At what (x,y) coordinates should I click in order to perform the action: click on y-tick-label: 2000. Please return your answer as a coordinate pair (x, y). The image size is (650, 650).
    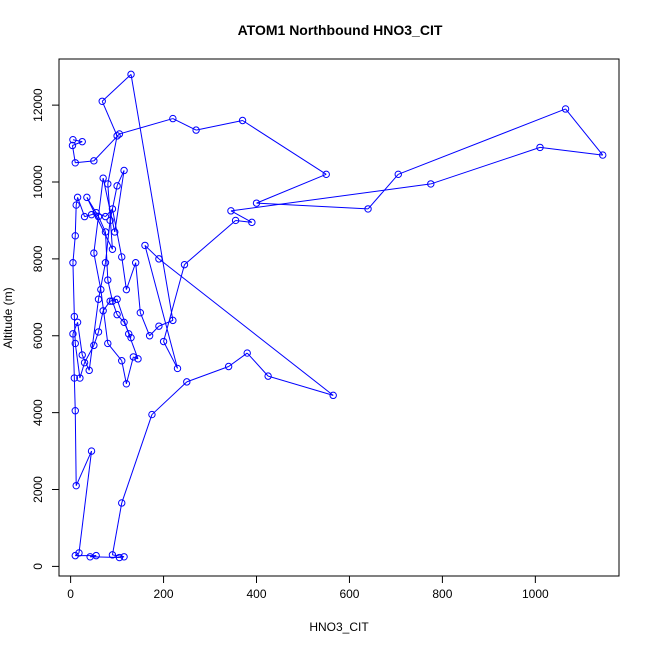
    Looking at the image, I should click on (38, 489).